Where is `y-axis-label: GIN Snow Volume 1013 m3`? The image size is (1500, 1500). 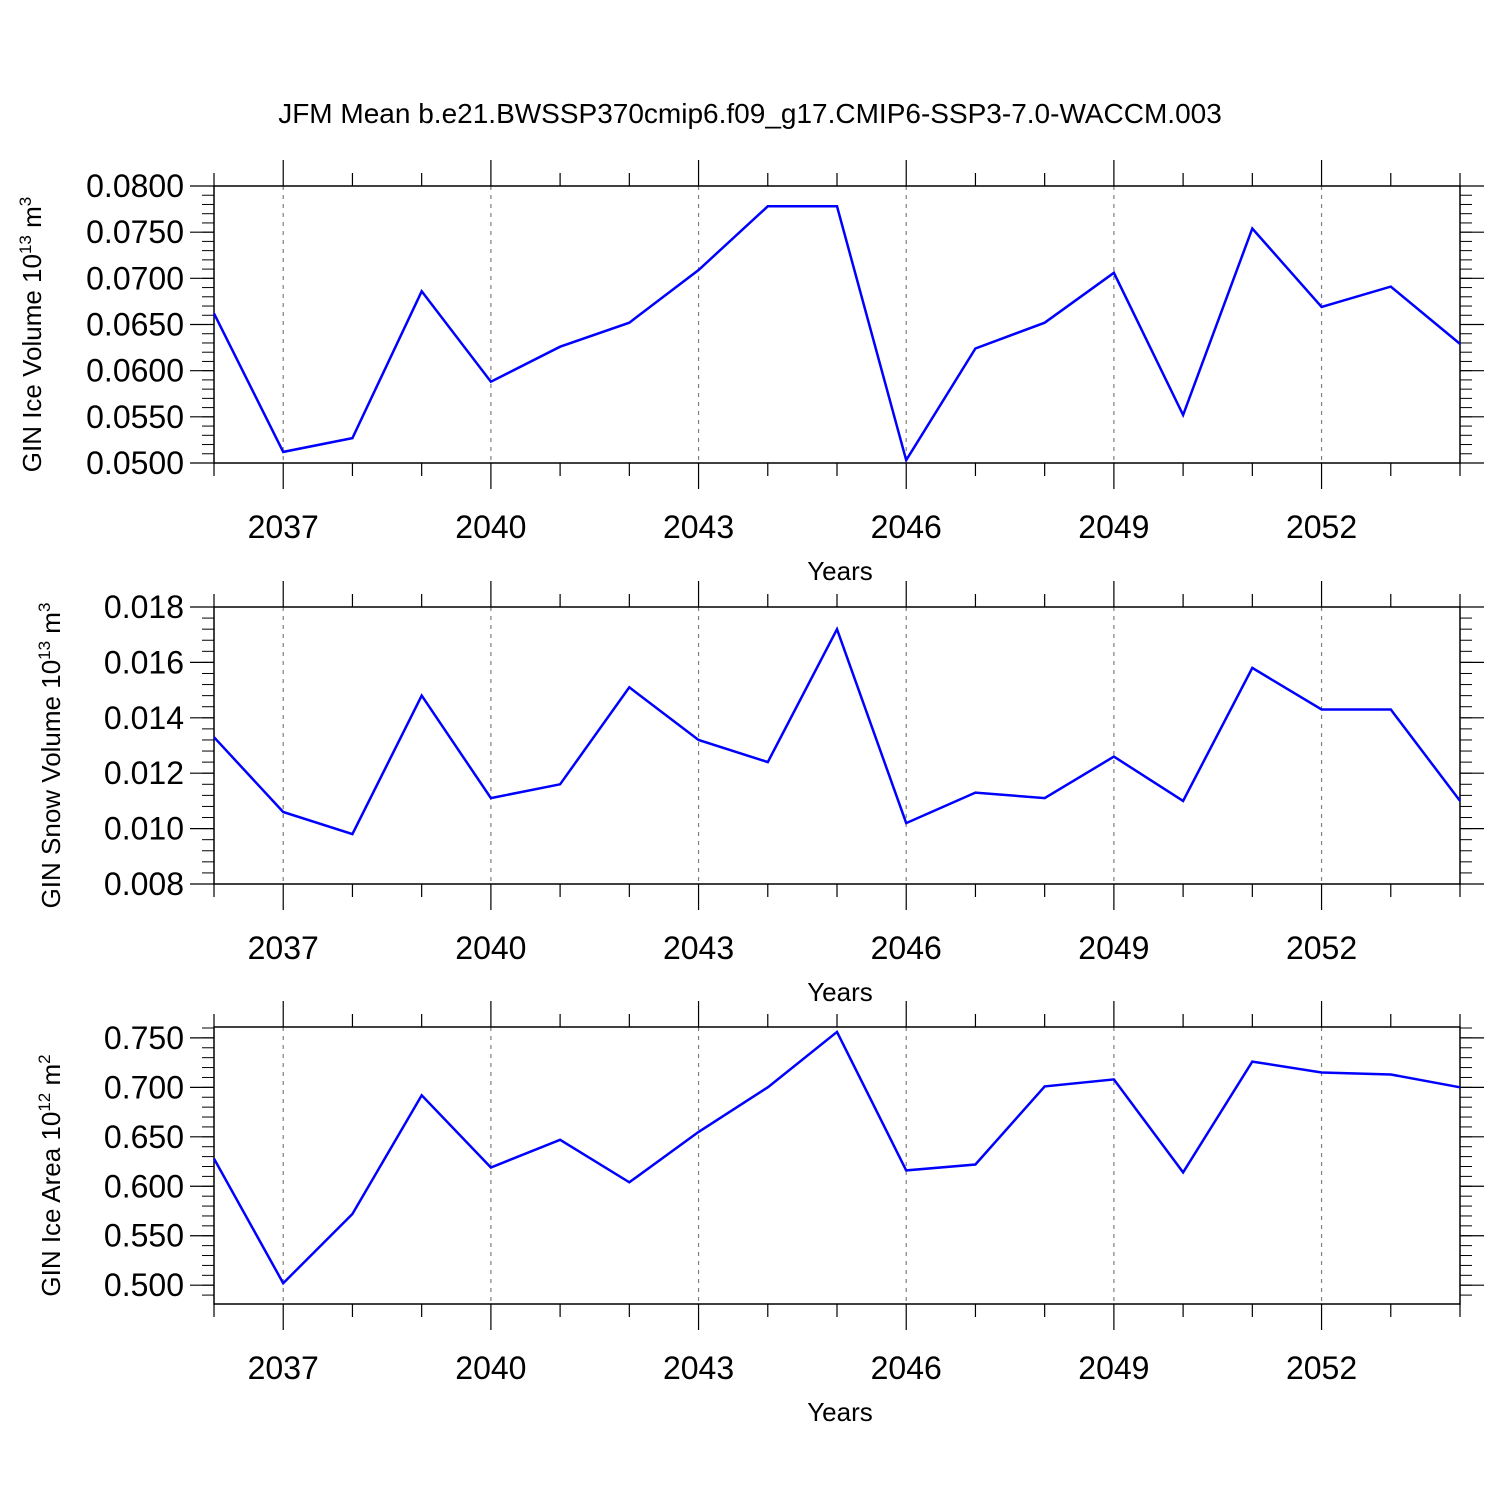
y-axis-label: GIN Snow Volume 1013 m3 is located at coordinates (50, 756).